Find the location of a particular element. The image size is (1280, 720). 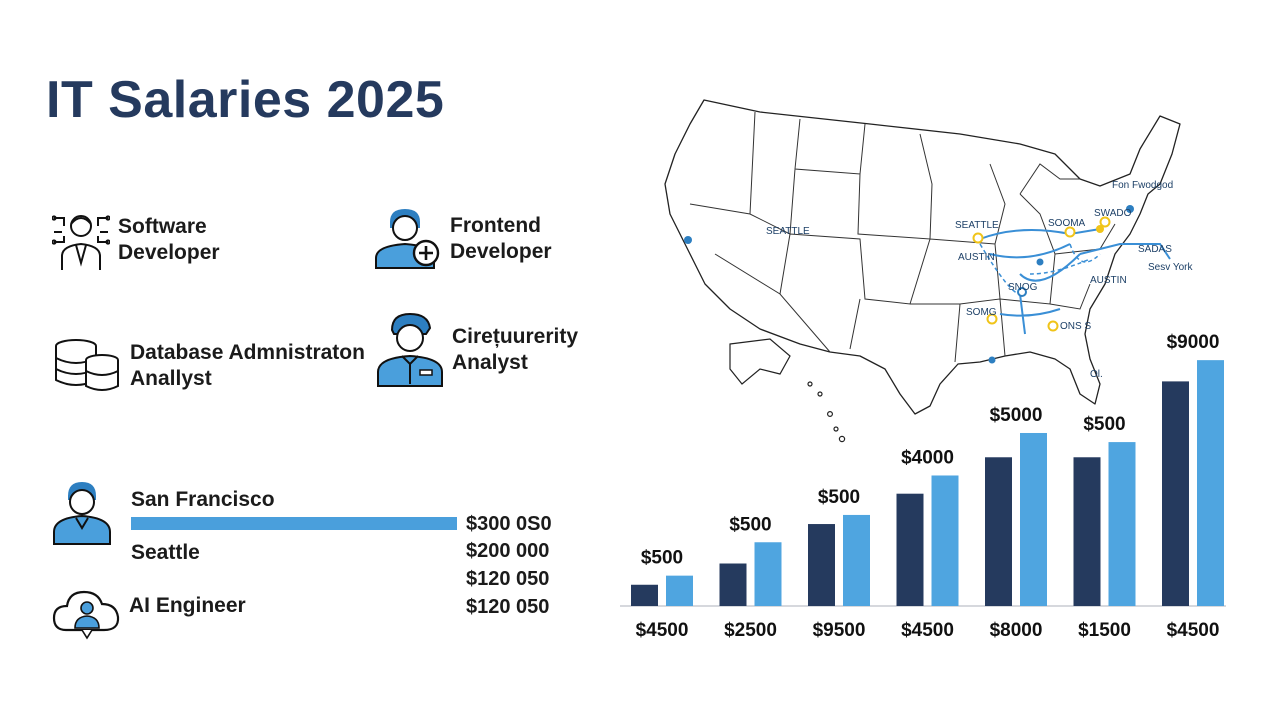

database-icon is located at coordinates (87, 365).